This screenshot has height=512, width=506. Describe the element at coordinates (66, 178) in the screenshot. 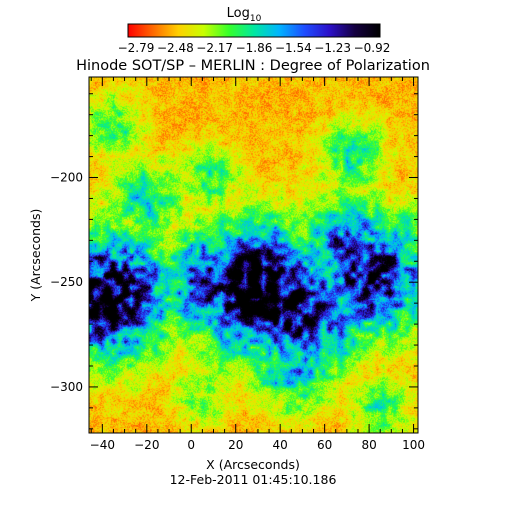

I see `y-tick-label: −200` at that location.